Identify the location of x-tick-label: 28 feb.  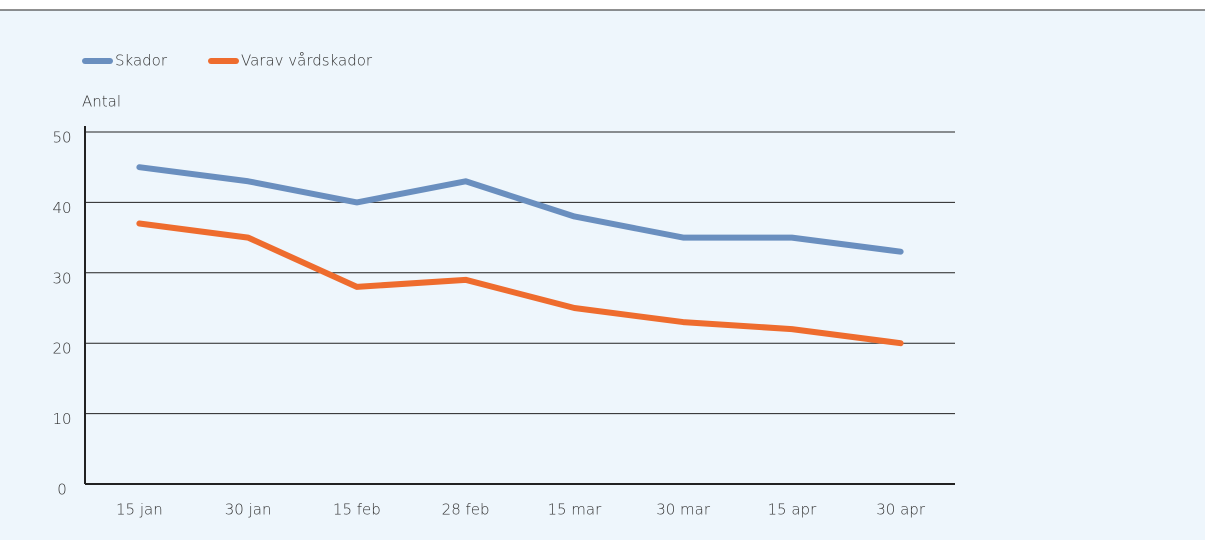
(466, 510).